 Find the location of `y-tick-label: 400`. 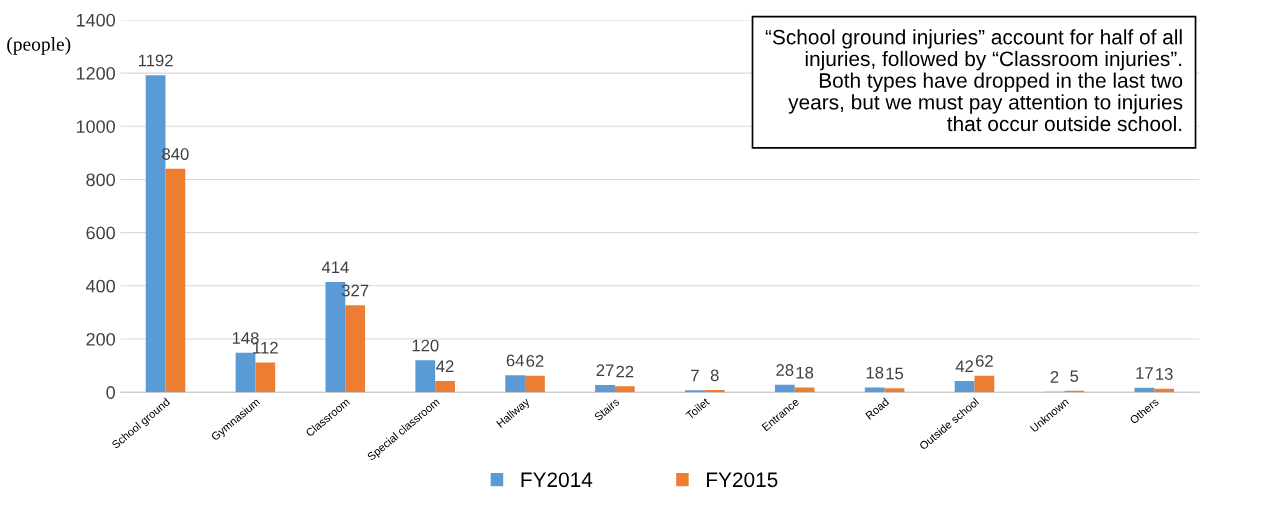

y-tick-label: 400 is located at coordinates (100, 286).